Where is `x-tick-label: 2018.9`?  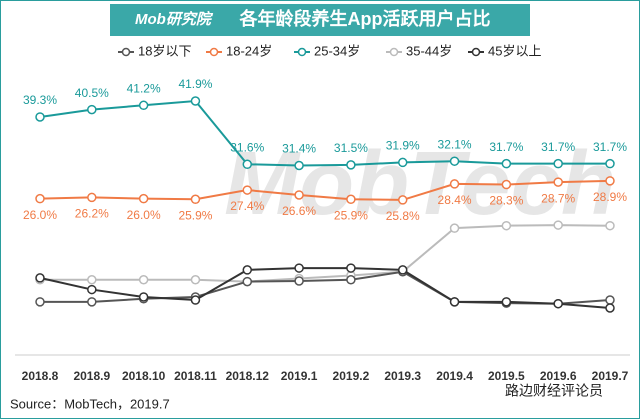
x-tick-label: 2018.9 is located at coordinates (91, 376).